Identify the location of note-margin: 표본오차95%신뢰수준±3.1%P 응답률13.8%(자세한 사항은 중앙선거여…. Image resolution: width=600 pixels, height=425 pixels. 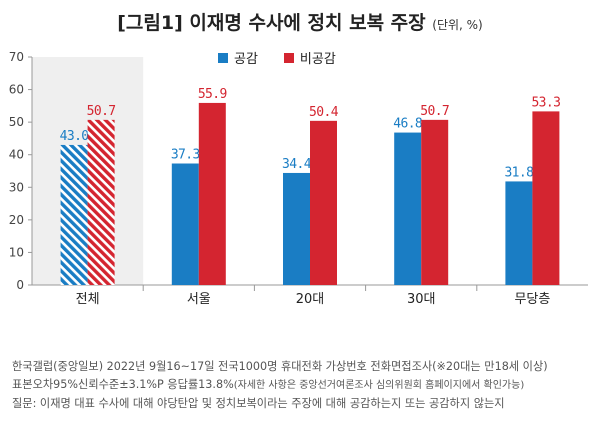
(304, 385).